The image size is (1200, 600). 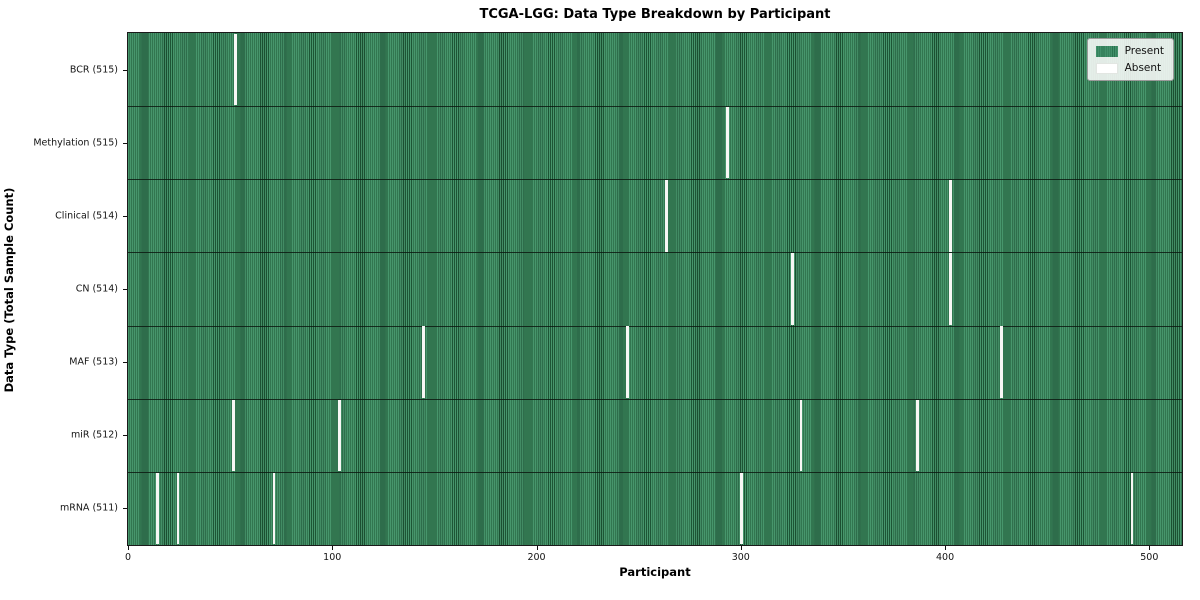 What do you see at coordinates (1144, 51) in the screenshot?
I see `legend-present-label: Present` at bounding box center [1144, 51].